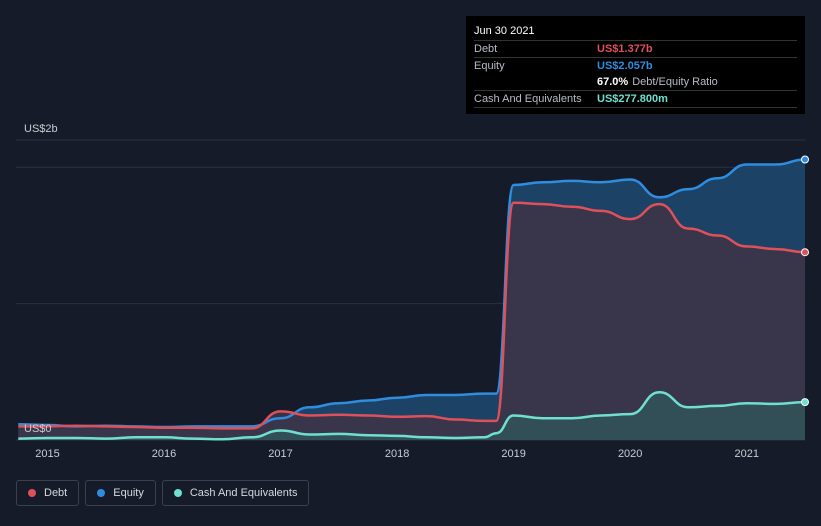 The image size is (821, 526). What do you see at coordinates (47, 454) in the screenshot?
I see `x-tick-label: 2015` at bounding box center [47, 454].